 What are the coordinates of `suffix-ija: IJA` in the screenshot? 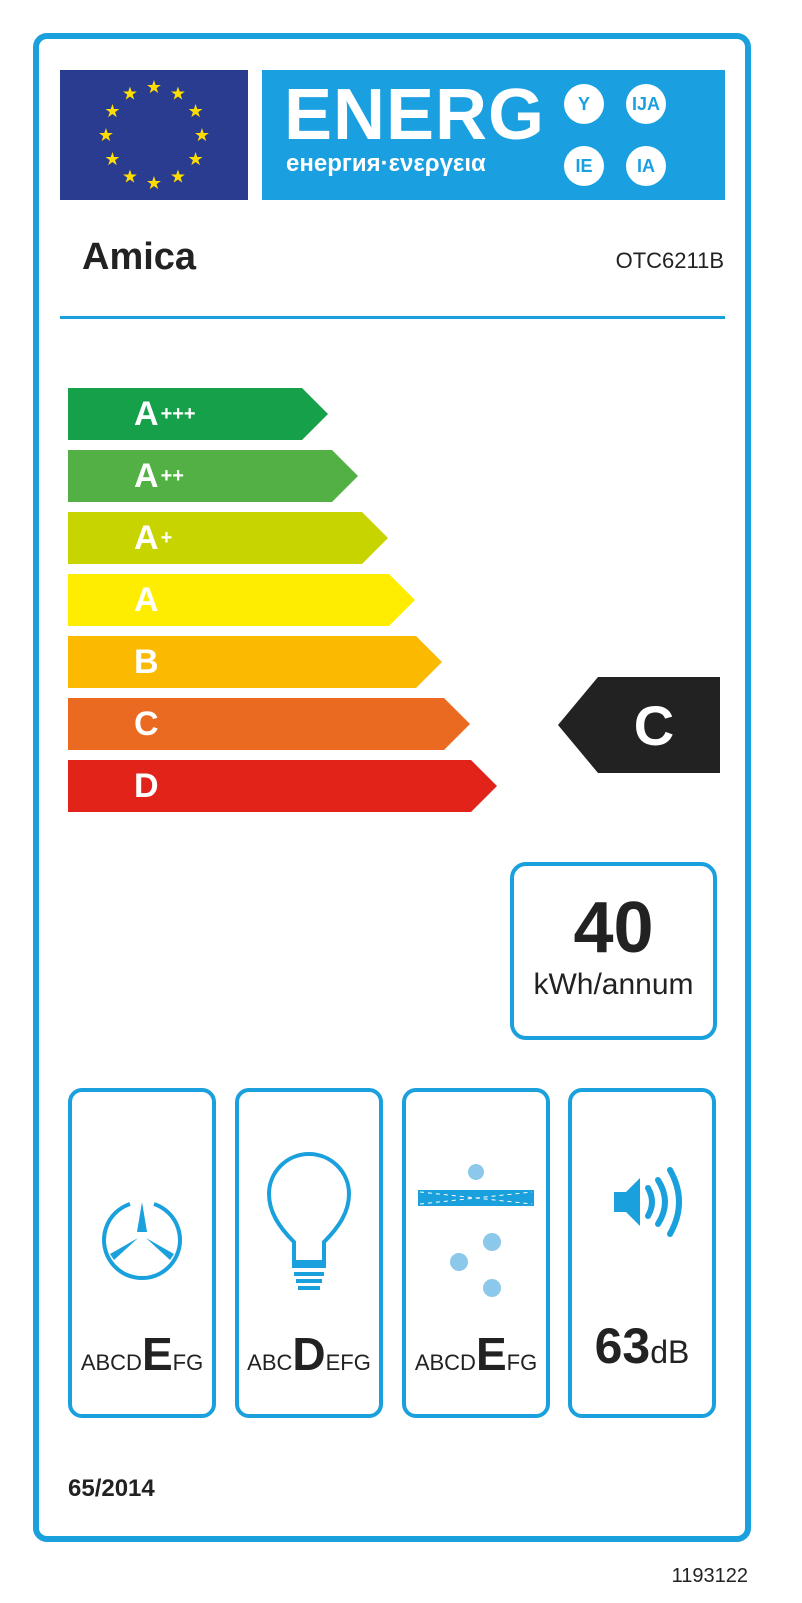 It's located at (646, 104).